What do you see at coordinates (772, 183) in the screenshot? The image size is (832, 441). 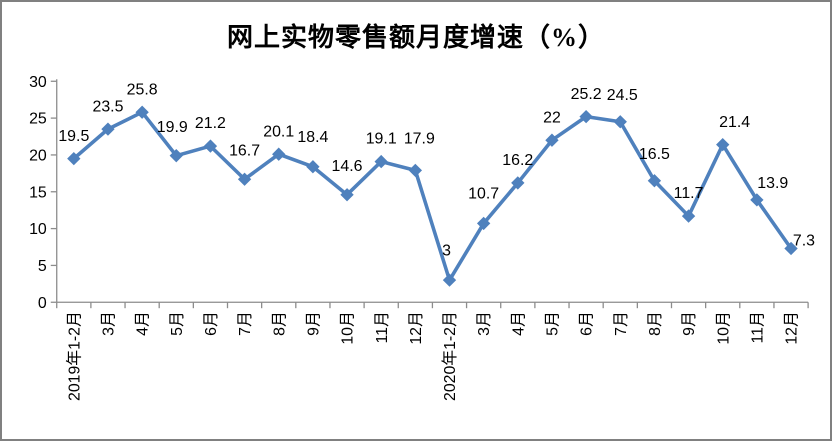 I see `data-point-label: 13.9` at bounding box center [772, 183].